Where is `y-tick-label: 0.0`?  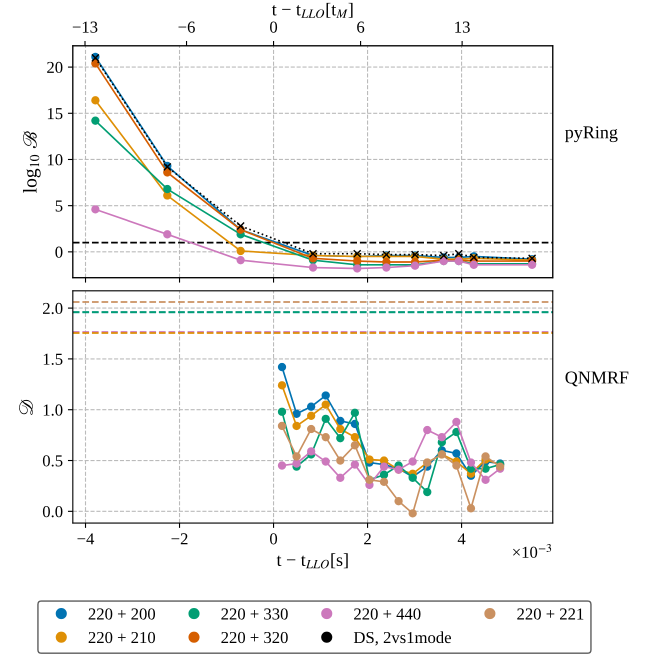 y-tick-label: 0.0 is located at coordinates (52, 512).